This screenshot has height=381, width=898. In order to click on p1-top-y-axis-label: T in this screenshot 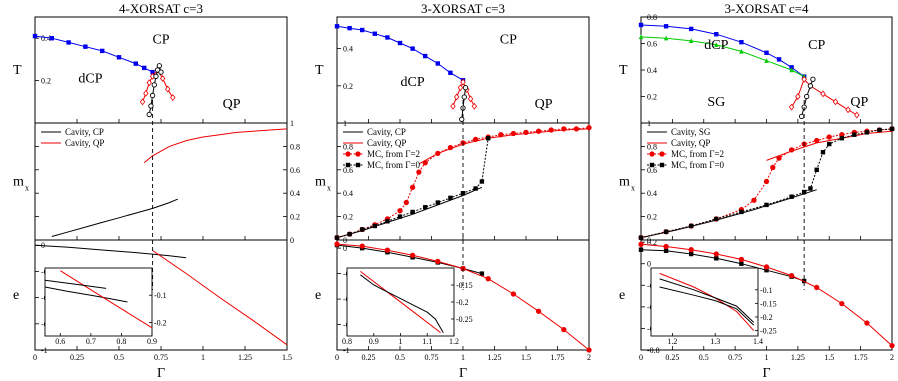, I will do `click(319, 70)`.